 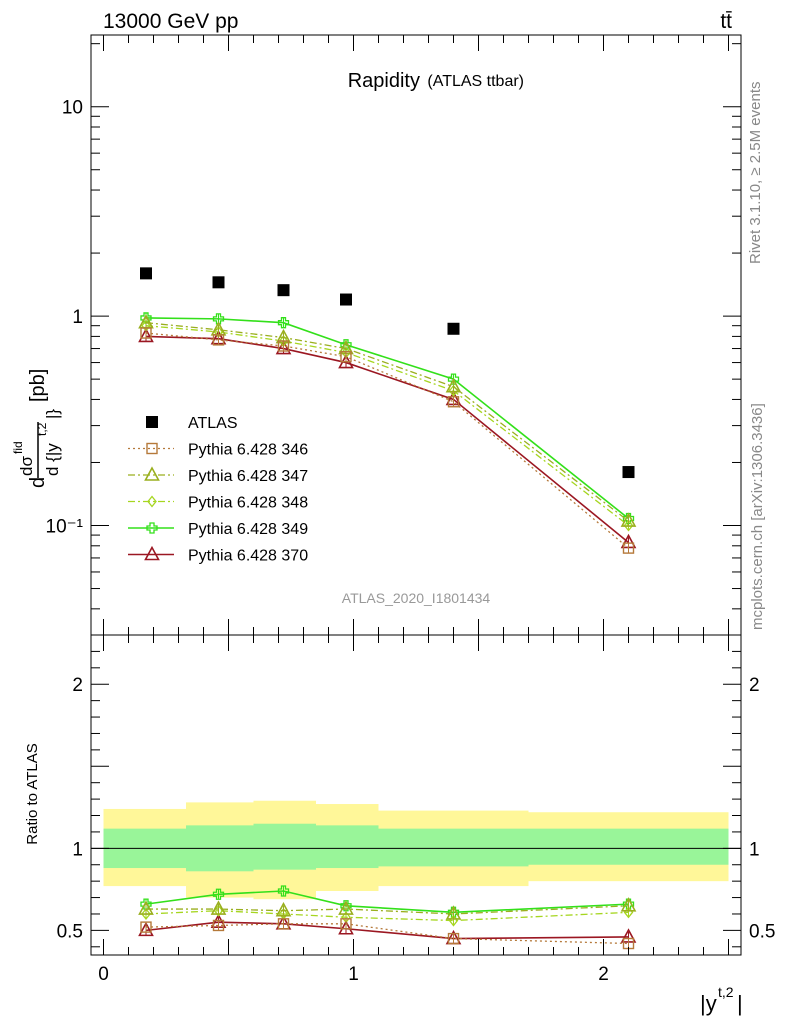 I want to click on svg-text: fid, so click(x=18, y=447).